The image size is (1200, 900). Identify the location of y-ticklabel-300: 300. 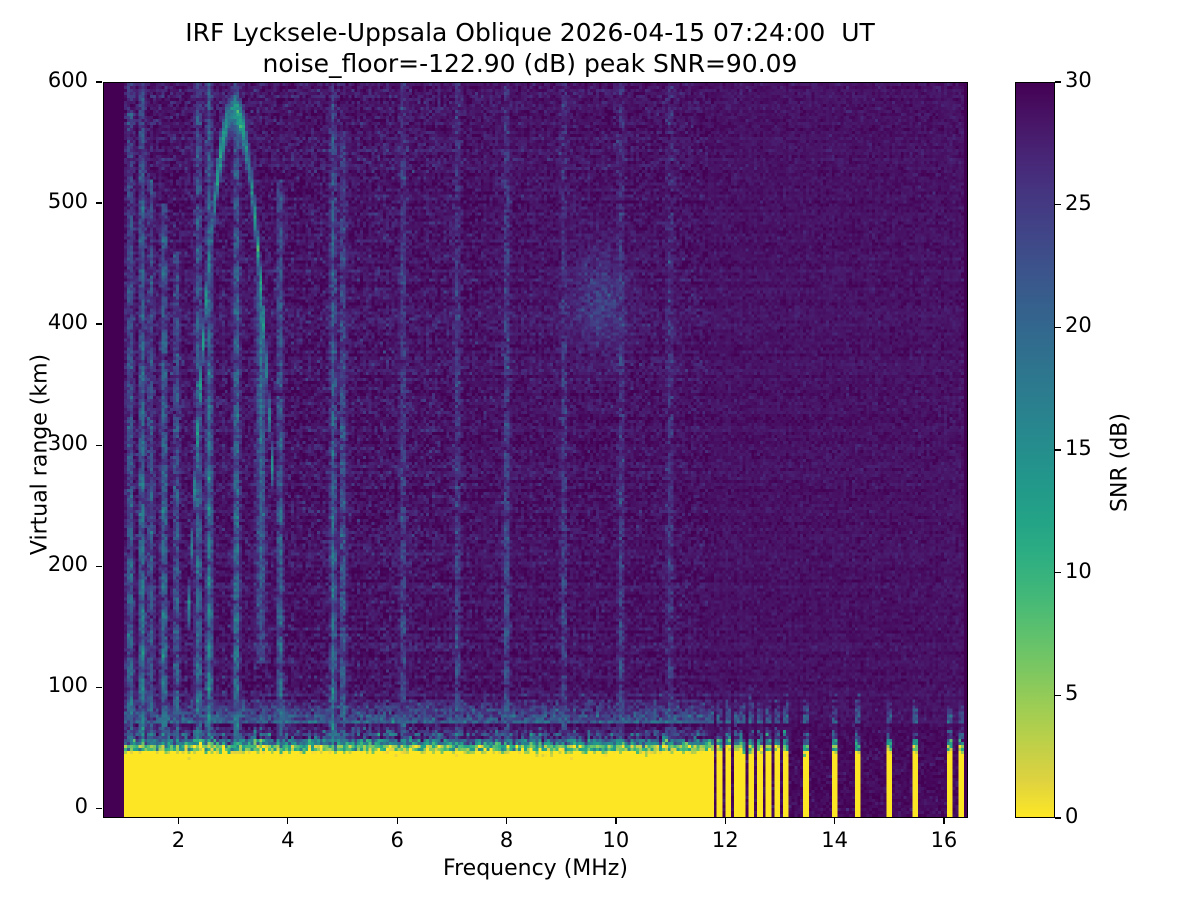
(67, 443).